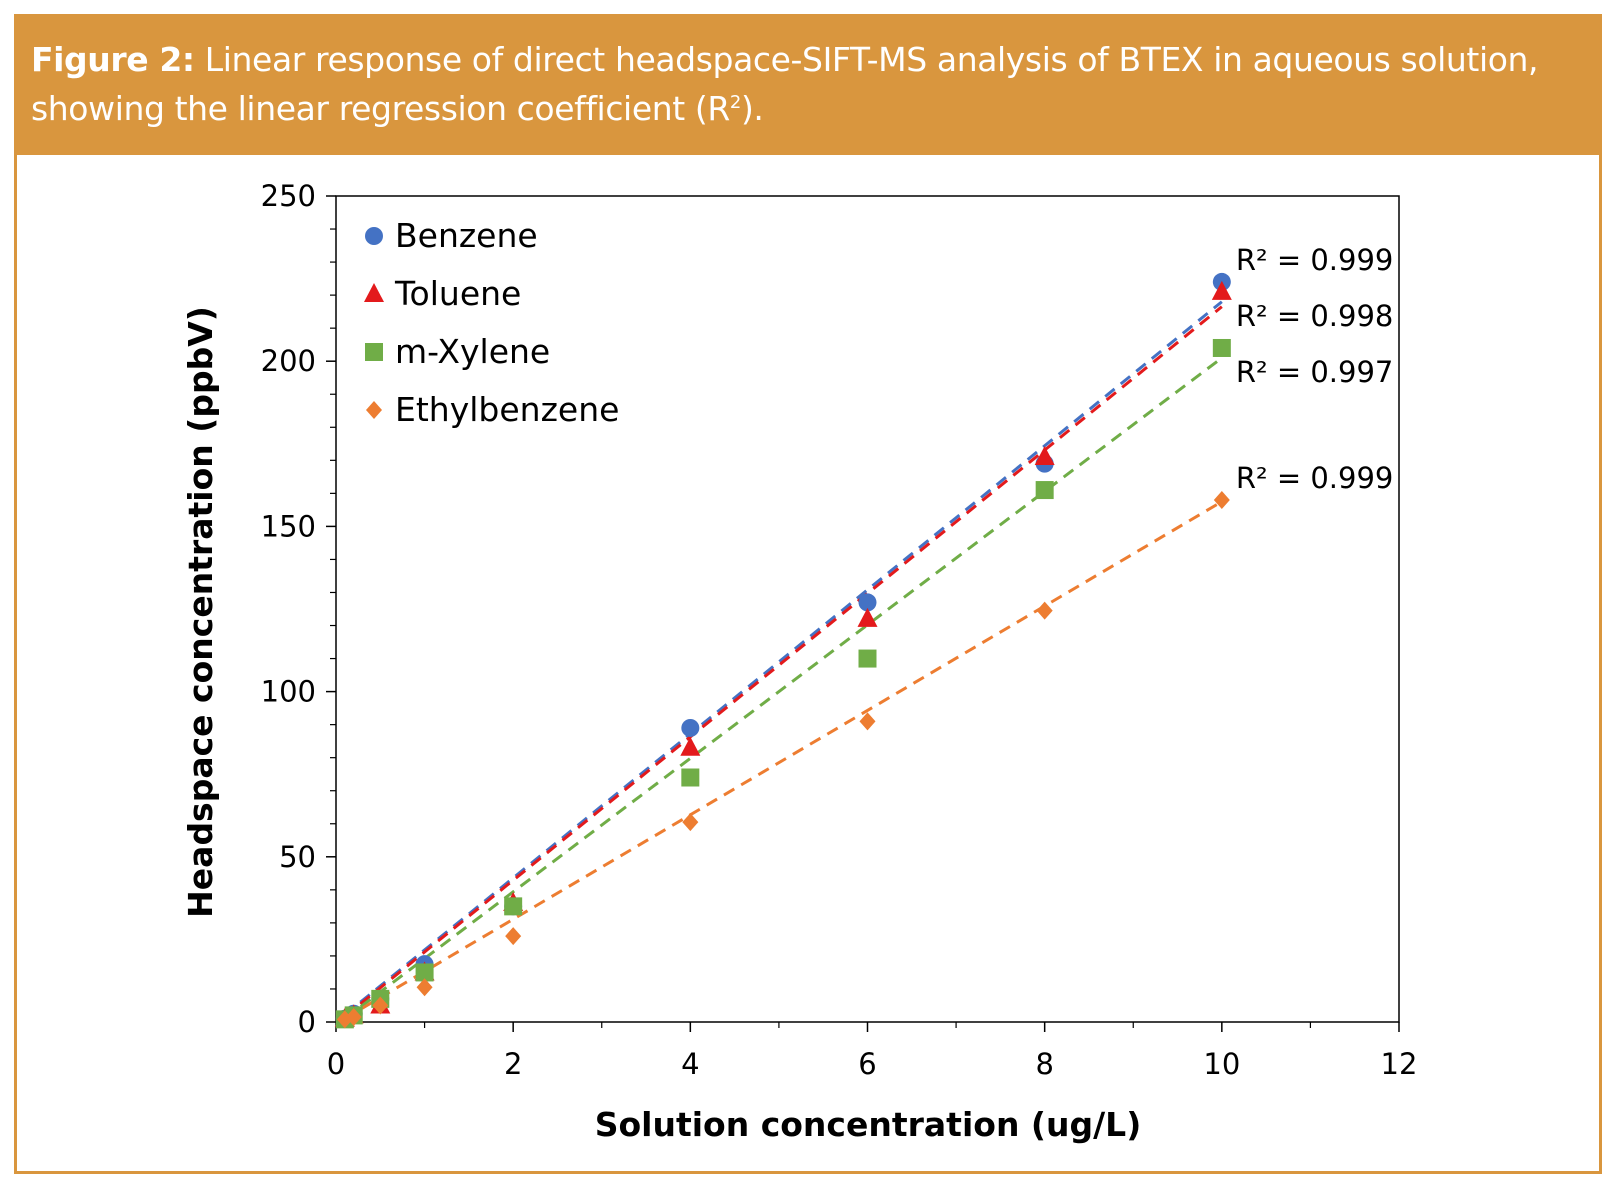 Image resolution: width=1620 pixels, height=1190 pixels. What do you see at coordinates (1315, 260) in the screenshot?
I see `benzene-r2-label: R² = 0.999` at bounding box center [1315, 260].